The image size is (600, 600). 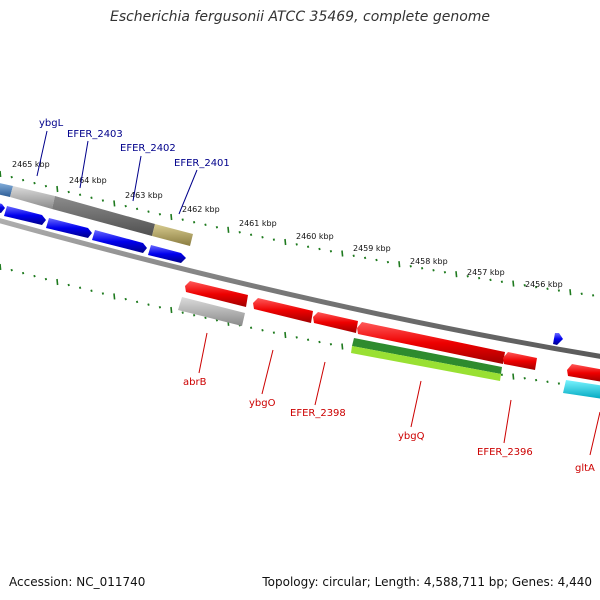 What do you see at coordinates (411, 436) in the screenshot?
I see `gene-label-ybgQ: ybgQ` at bounding box center [411, 436].